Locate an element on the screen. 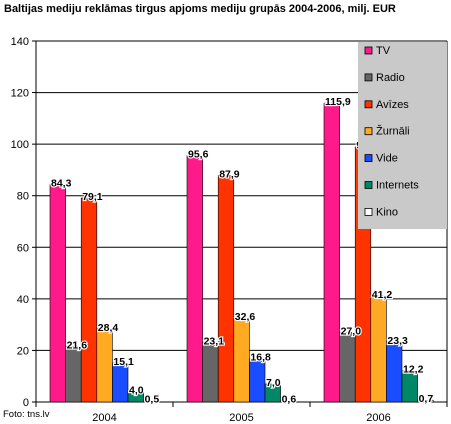  data-label: 0,6 is located at coordinates (289, 399).